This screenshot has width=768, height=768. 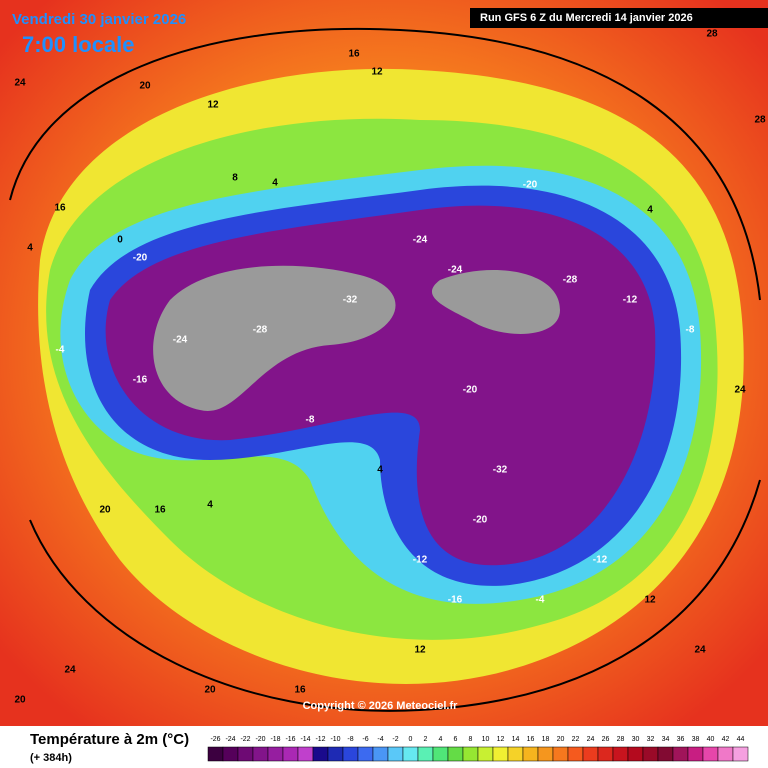 What do you see at coordinates (335, 739) in the screenshot?
I see `legend-tick: -10` at bounding box center [335, 739].